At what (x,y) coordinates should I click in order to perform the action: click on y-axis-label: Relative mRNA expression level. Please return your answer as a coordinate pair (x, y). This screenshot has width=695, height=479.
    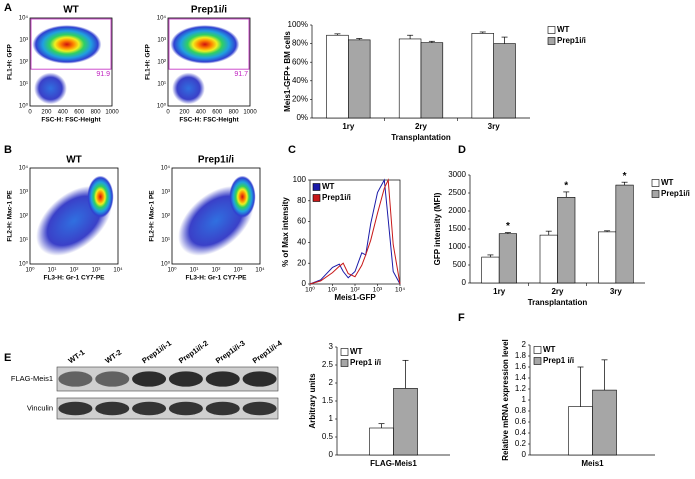
    Looking at the image, I should click on (505, 400).